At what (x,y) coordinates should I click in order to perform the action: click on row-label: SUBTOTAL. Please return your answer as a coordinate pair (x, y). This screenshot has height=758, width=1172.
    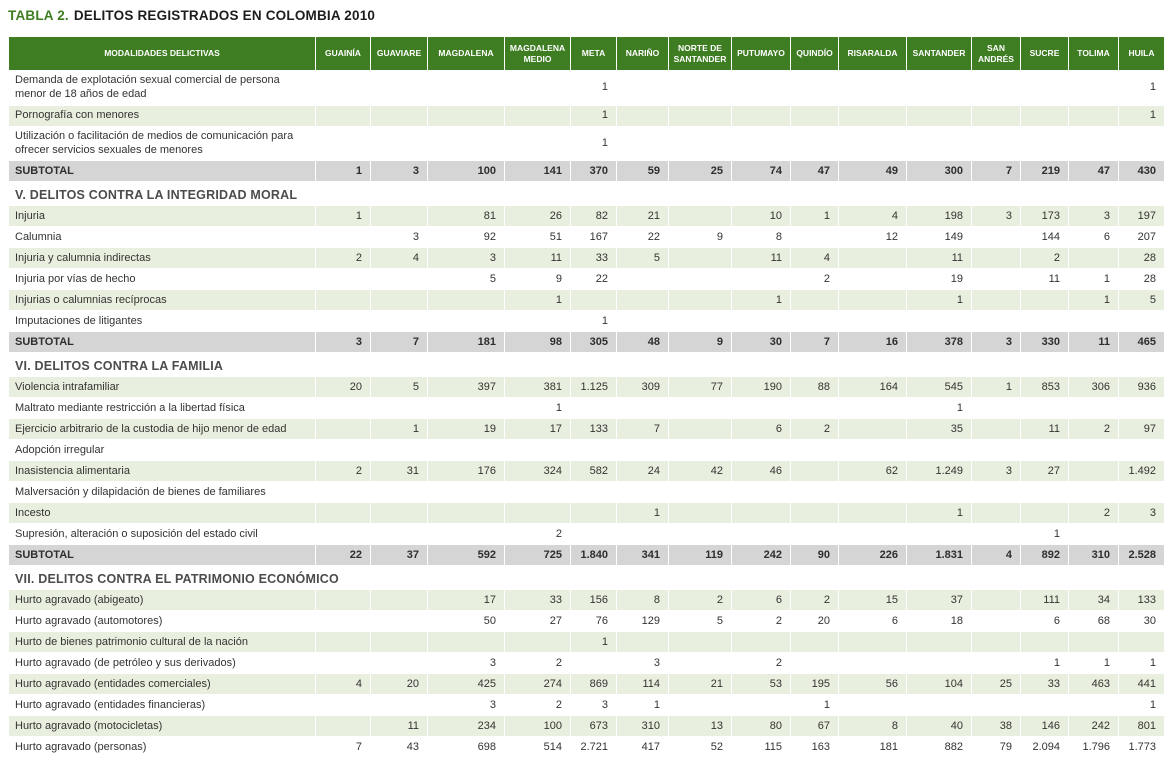
    Looking at the image, I should click on (162, 171).